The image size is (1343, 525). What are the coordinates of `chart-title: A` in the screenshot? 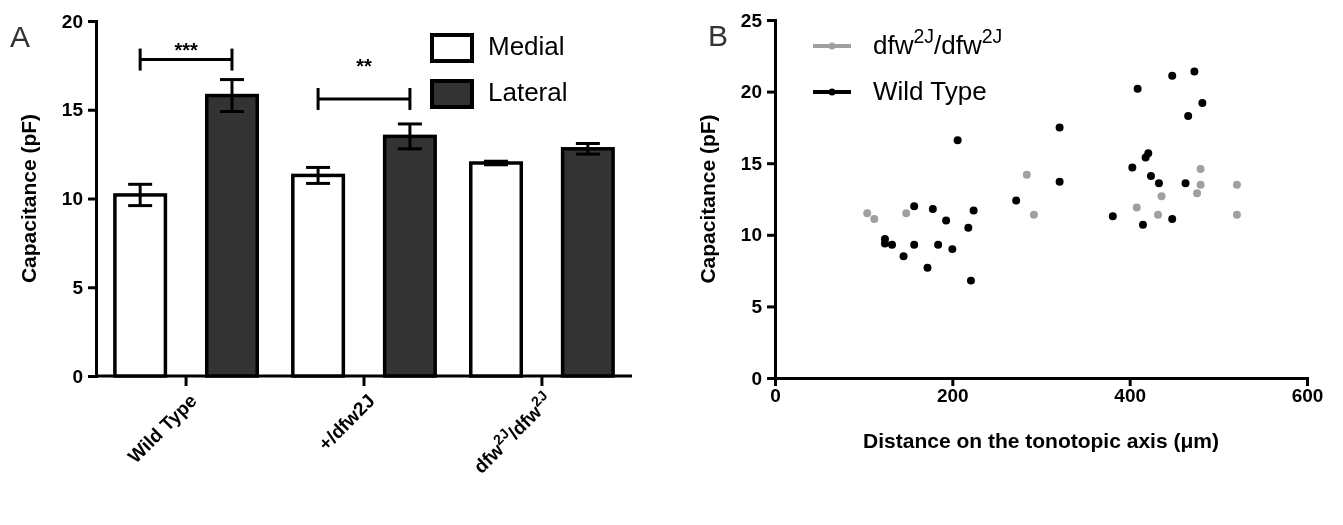 It's located at (20, 36).